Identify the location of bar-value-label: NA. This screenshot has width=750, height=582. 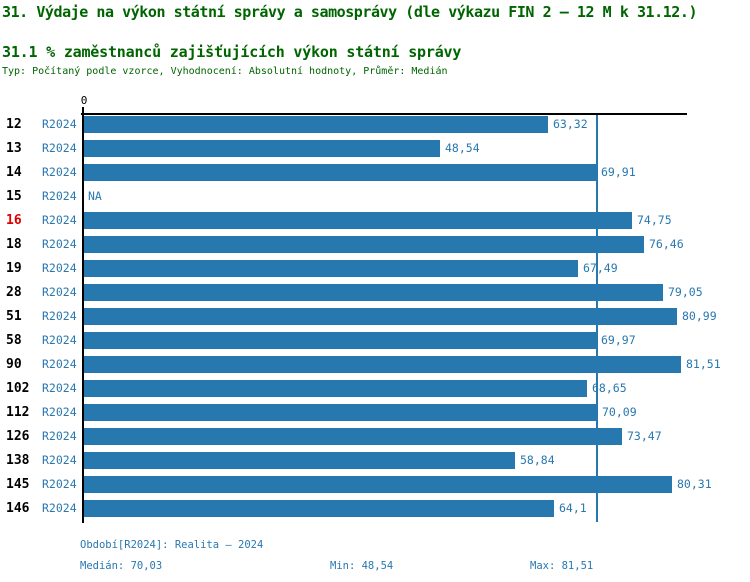
(95, 196).